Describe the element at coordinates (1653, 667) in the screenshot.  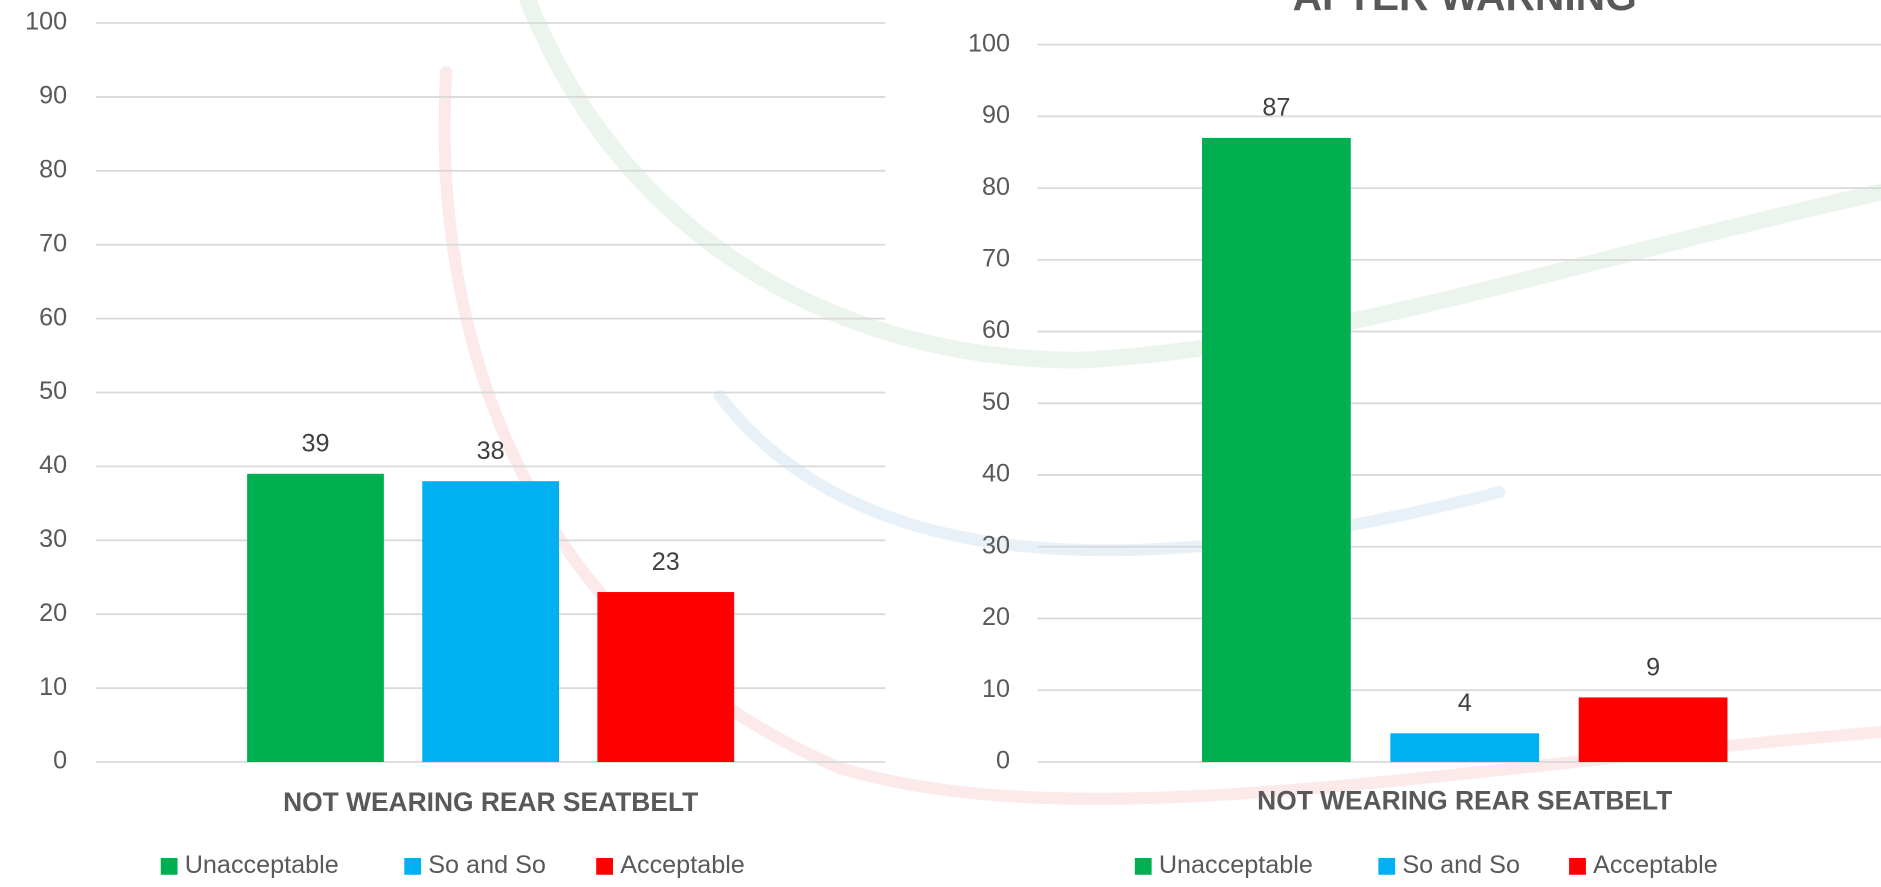
I see `value-label: 9` at that location.